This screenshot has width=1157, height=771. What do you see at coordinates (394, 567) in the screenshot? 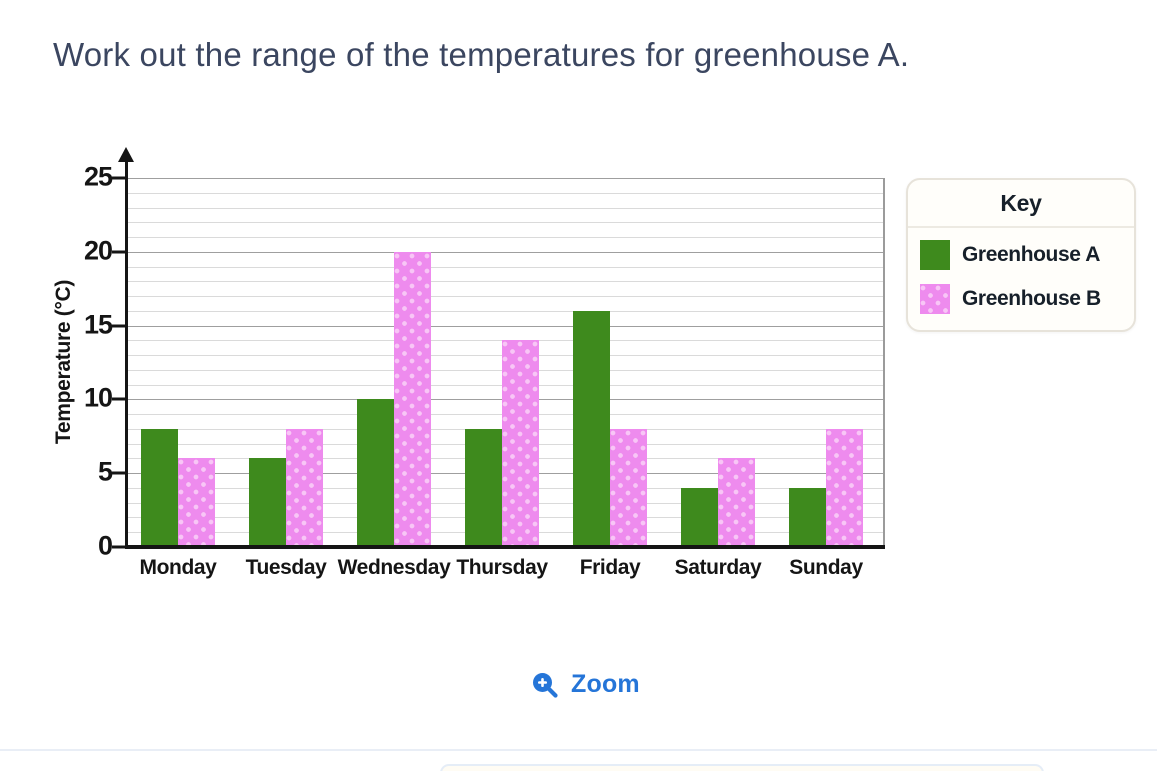
I see `x-label-wednesday: Wednesday` at bounding box center [394, 567].